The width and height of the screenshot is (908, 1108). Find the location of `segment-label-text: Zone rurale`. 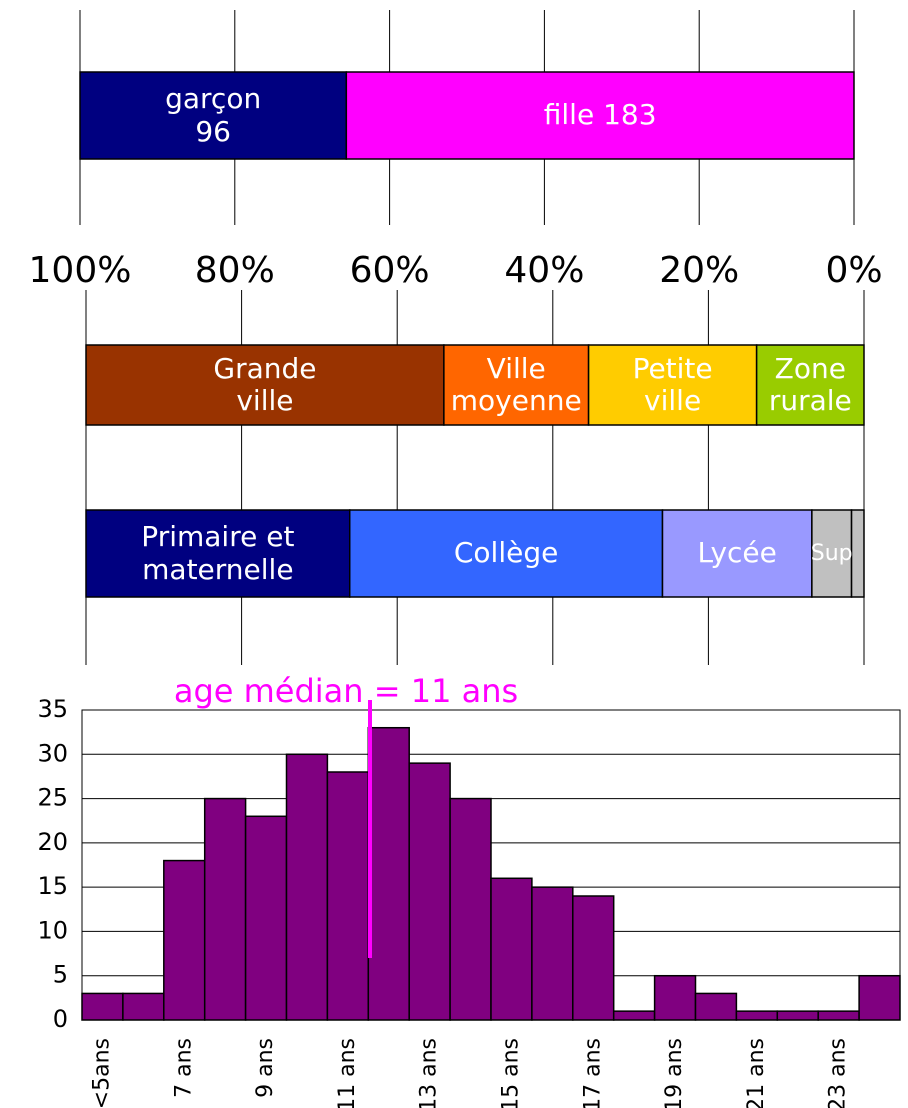

segment-label-text: Zone rurale is located at coordinates (810, 384).